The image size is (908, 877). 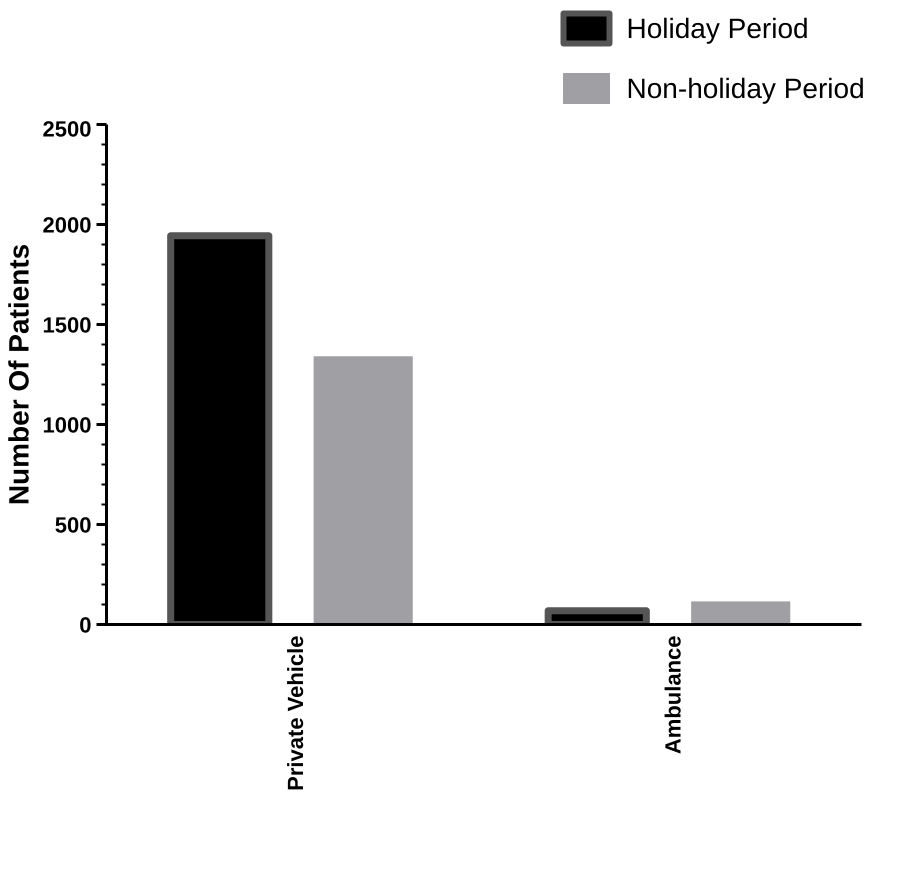 I want to click on x-tick-label: Ambulance, so click(x=673, y=694).